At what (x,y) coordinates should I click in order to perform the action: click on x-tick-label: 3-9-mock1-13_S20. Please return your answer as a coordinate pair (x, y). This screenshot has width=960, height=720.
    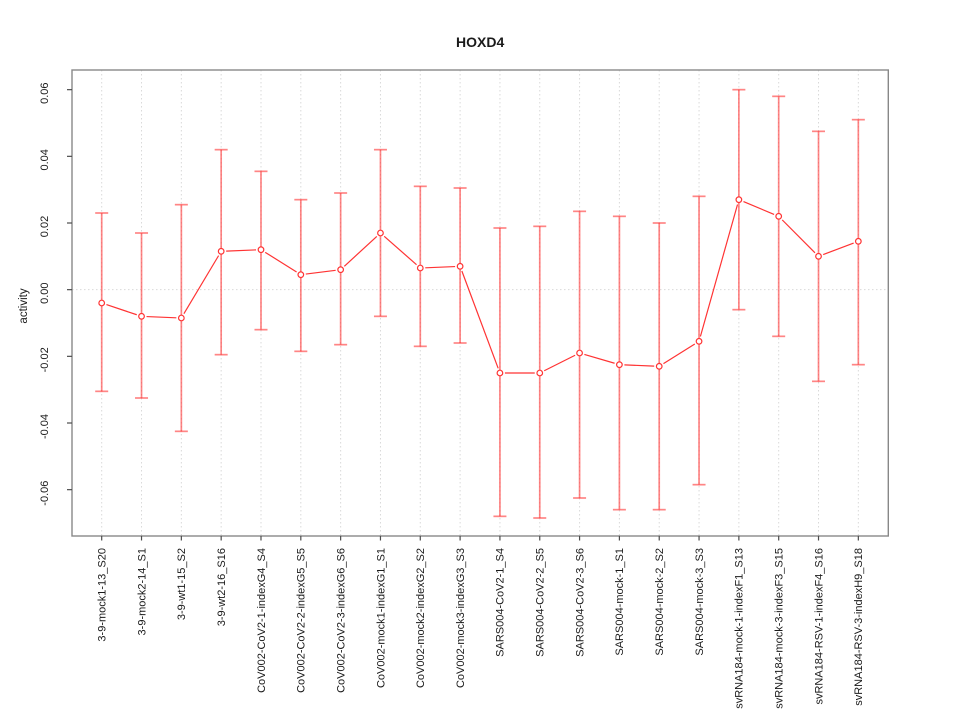
    Looking at the image, I should click on (103, 595).